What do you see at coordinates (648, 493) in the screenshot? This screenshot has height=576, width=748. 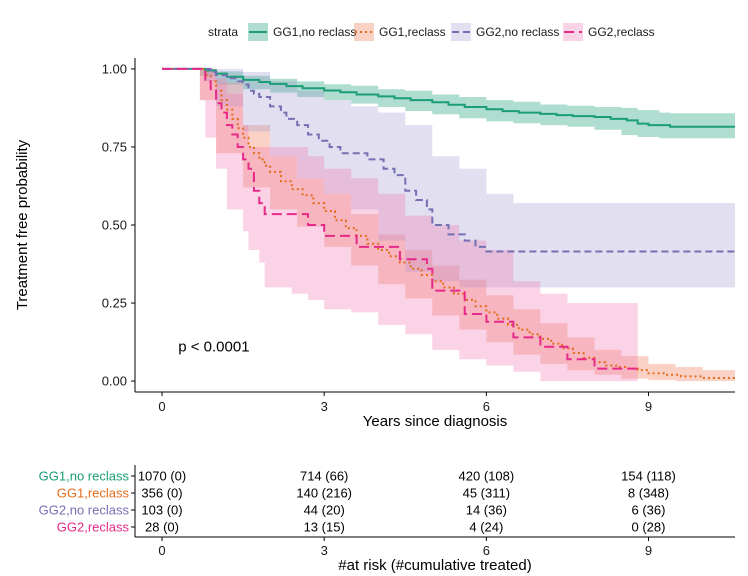 I see `risk-cell: 8 (348)` at bounding box center [648, 493].